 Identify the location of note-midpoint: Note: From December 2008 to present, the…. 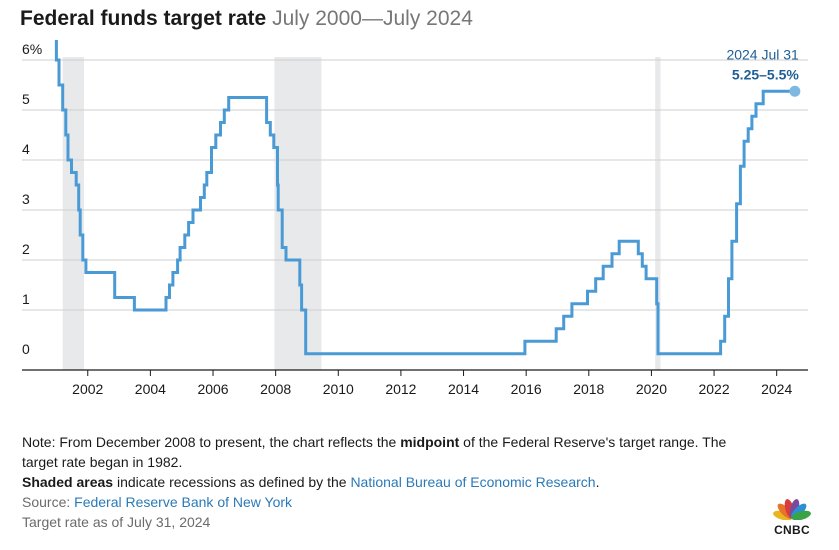
(392, 452).